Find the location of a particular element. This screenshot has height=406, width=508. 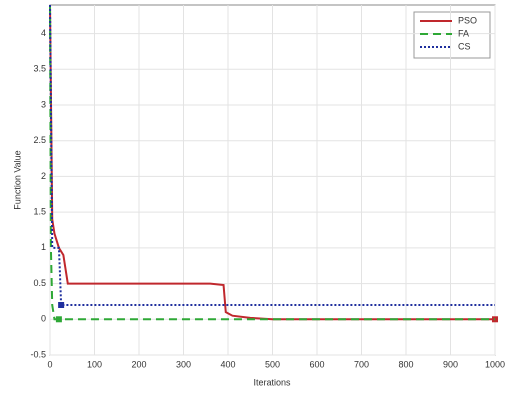

x-tick-label: 1000 is located at coordinates (495, 364).